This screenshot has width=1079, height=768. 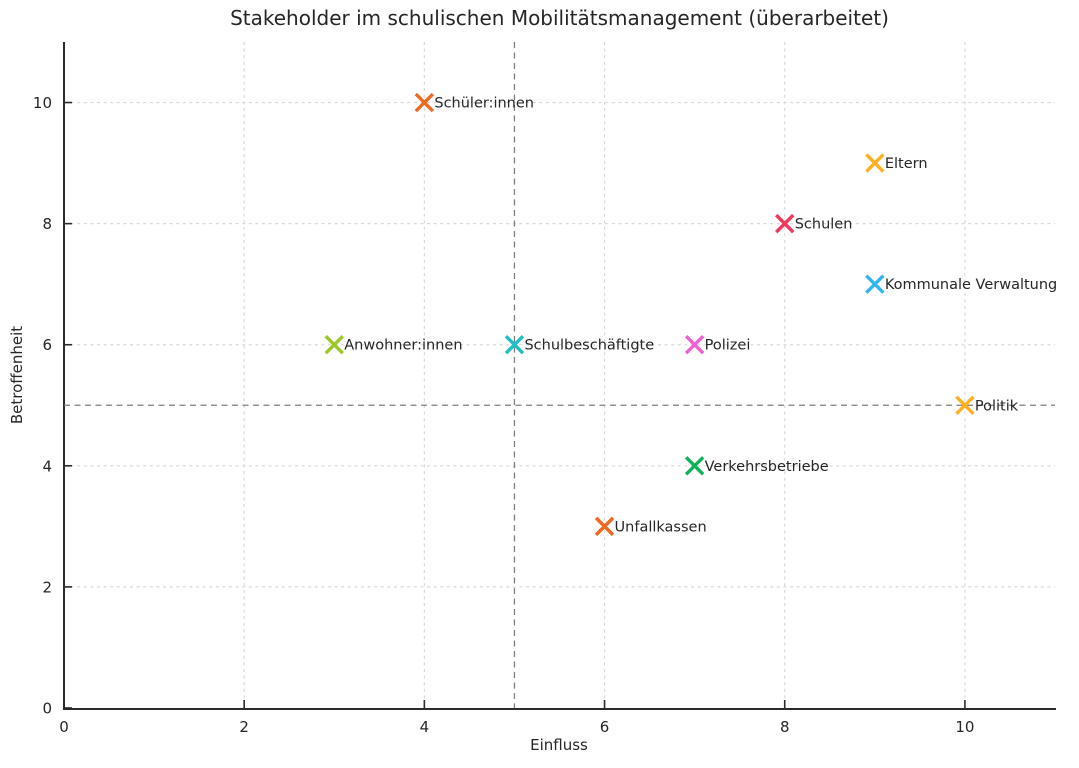 I want to click on y-axis-label: Betroffenheit, so click(x=17, y=375).